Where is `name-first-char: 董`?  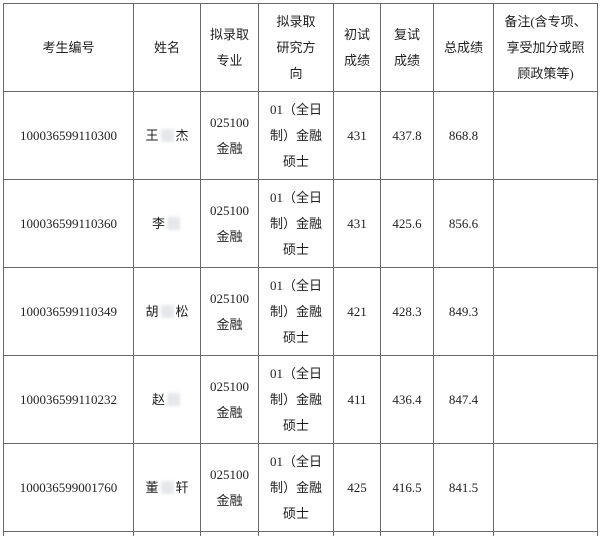 name-first-char: 董 is located at coordinates (152, 487).